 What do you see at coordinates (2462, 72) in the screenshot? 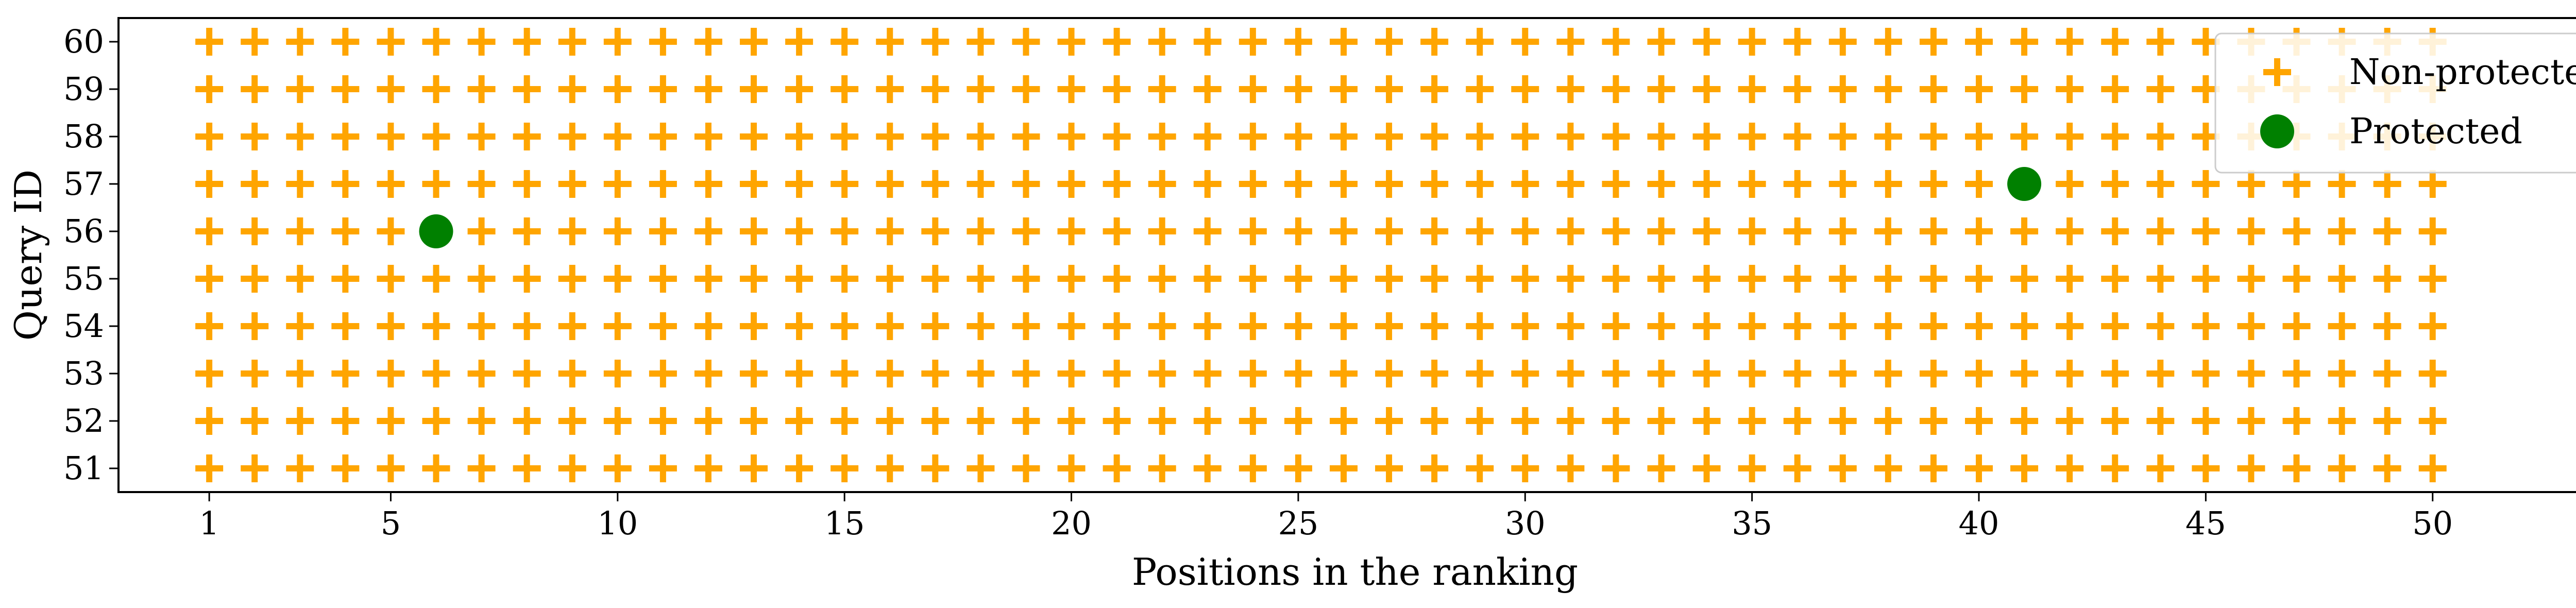
I see `legend-label-non-protected: Non-protected` at bounding box center [2462, 72].